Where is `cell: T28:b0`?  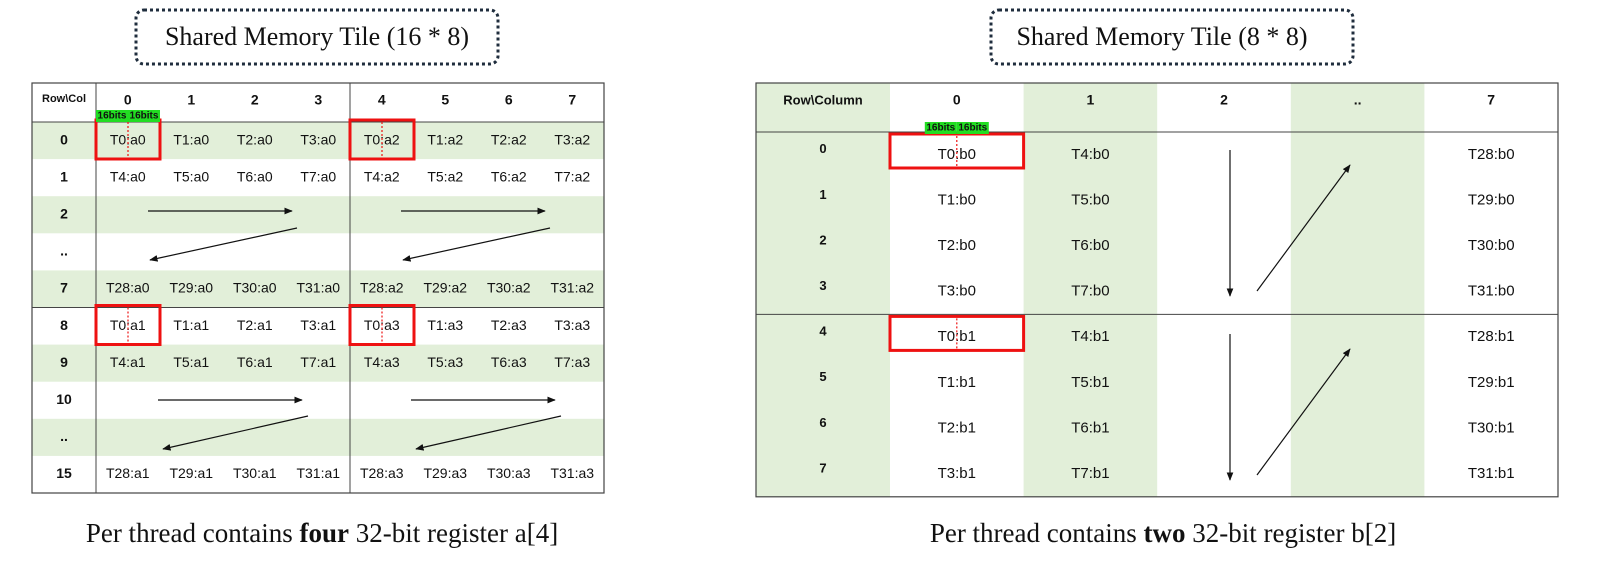
cell: T28:b0 is located at coordinates (1491, 154).